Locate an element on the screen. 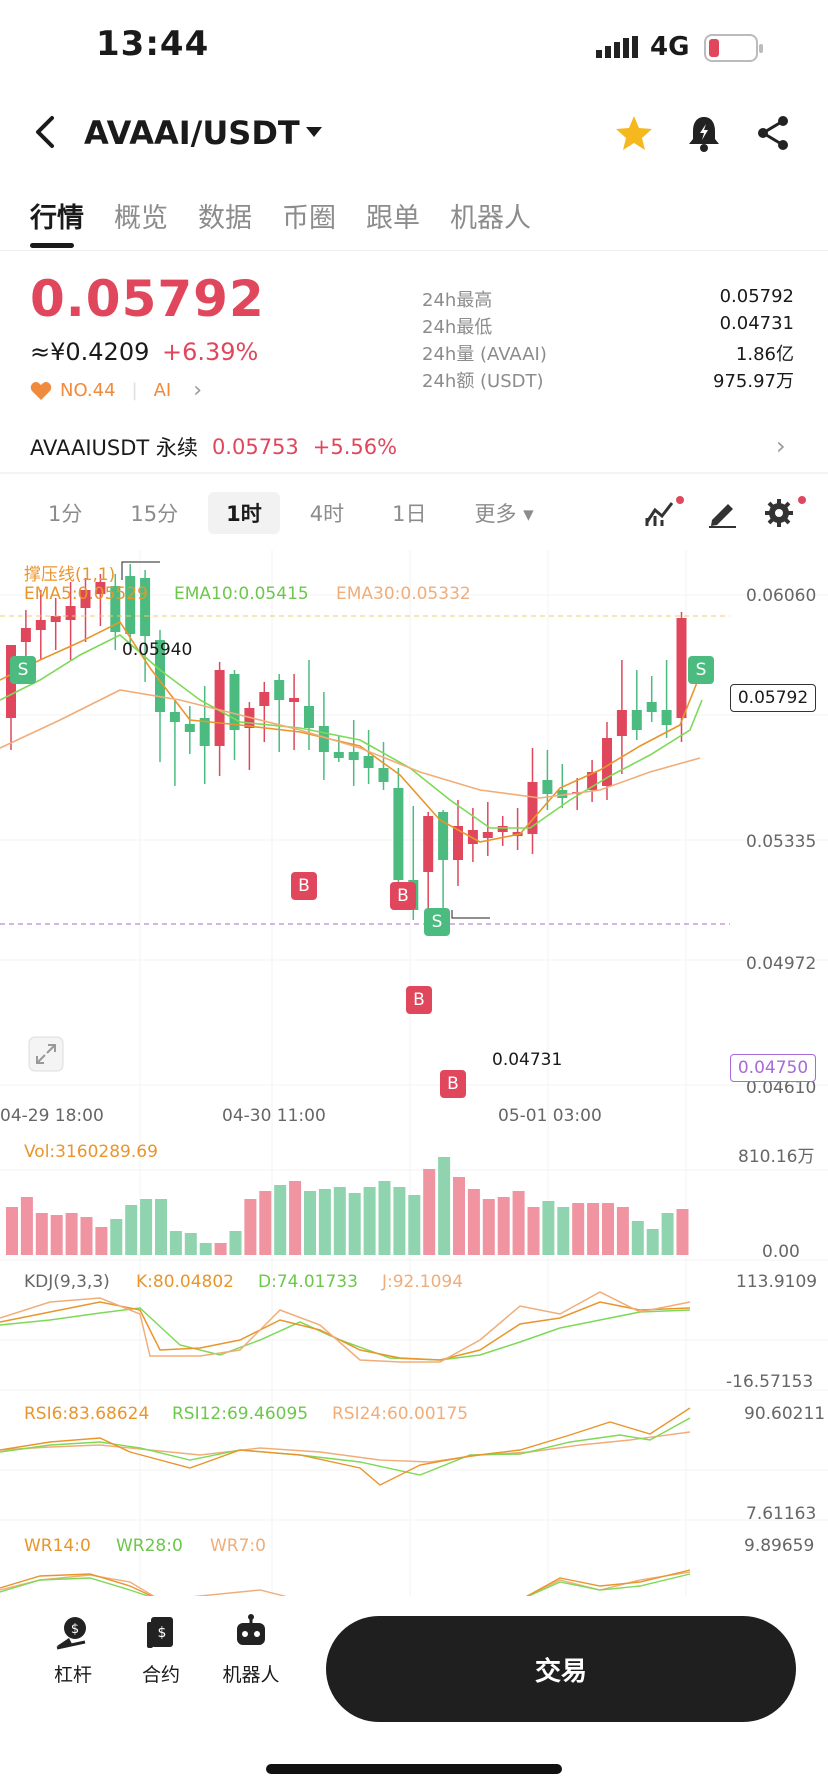  kdj-j: J:92.1094 is located at coordinates (423, 1282).